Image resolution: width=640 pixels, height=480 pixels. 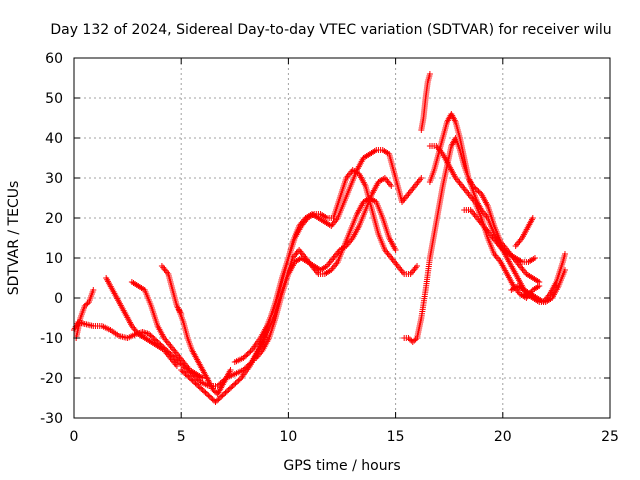 What do you see at coordinates (54, 59) in the screenshot?
I see `y-tick-label: 60` at bounding box center [54, 59].